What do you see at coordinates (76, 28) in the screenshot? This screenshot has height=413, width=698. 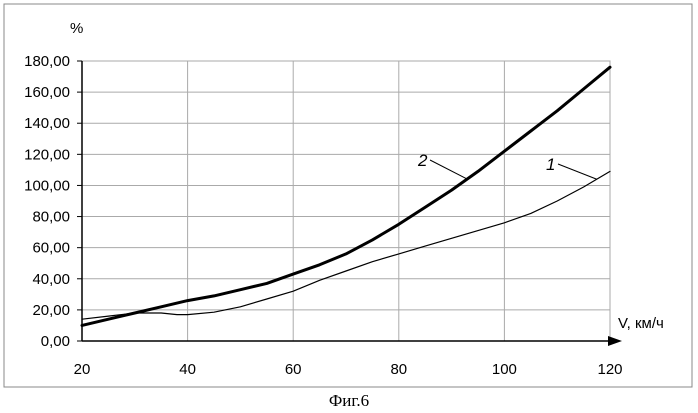 I see `y-axis-label: %` at bounding box center [76, 28].